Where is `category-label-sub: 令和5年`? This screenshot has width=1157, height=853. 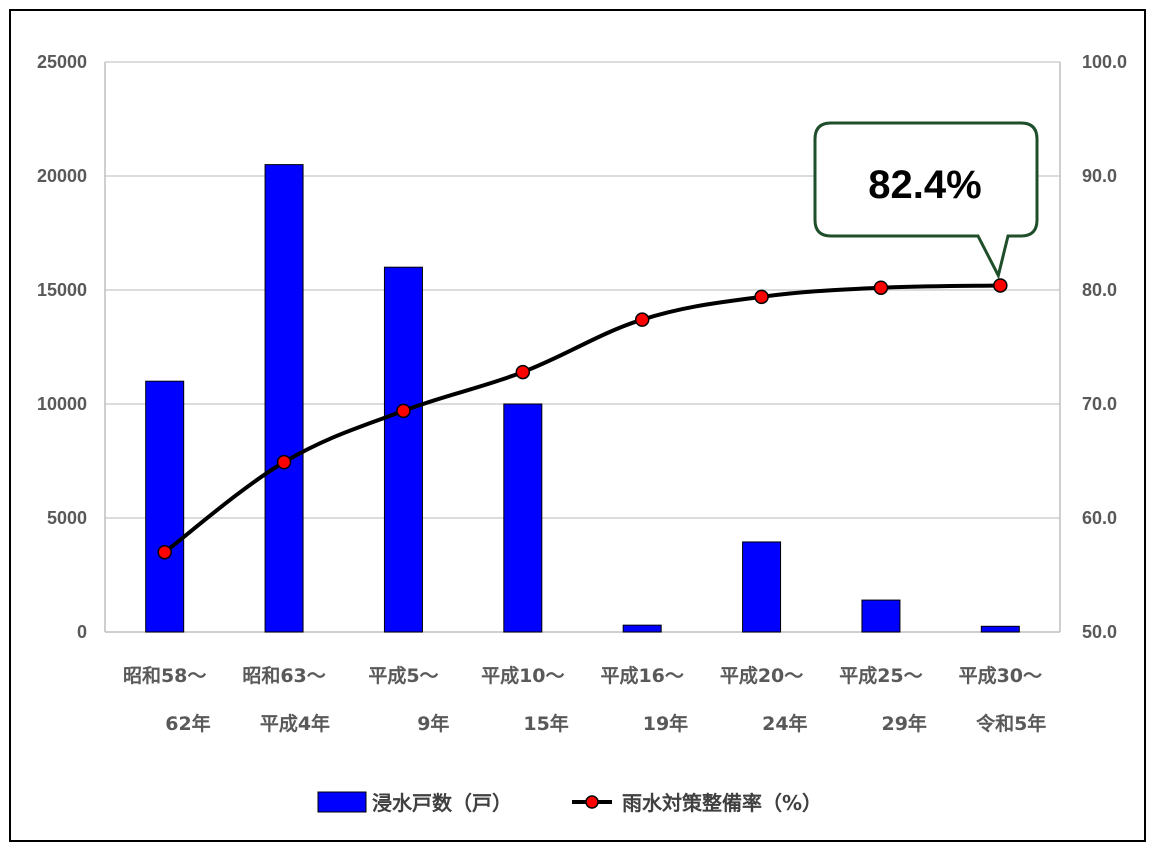 category-label-sub: 令和5年 is located at coordinates (1011, 723).